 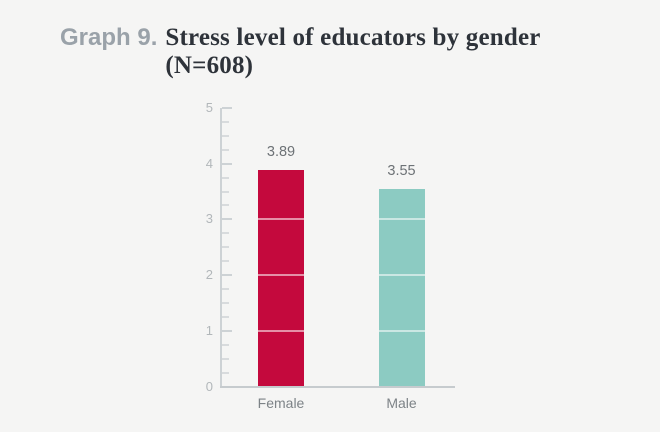 I want to click on y-axis-tick-label: 2, so click(x=209, y=275).